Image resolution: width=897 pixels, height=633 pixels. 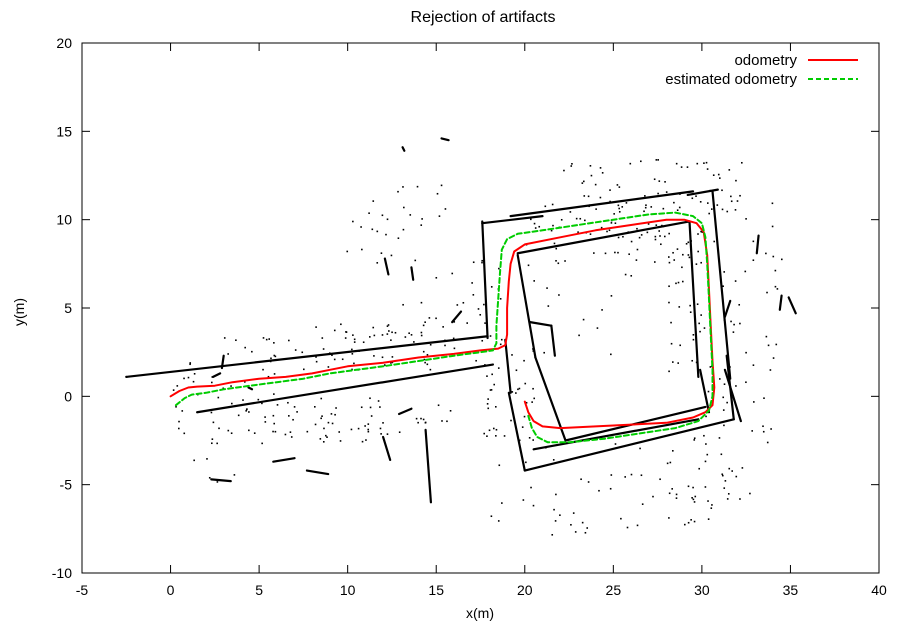 What do you see at coordinates (66, 485) in the screenshot?
I see `y-tick-label: -5` at bounding box center [66, 485].